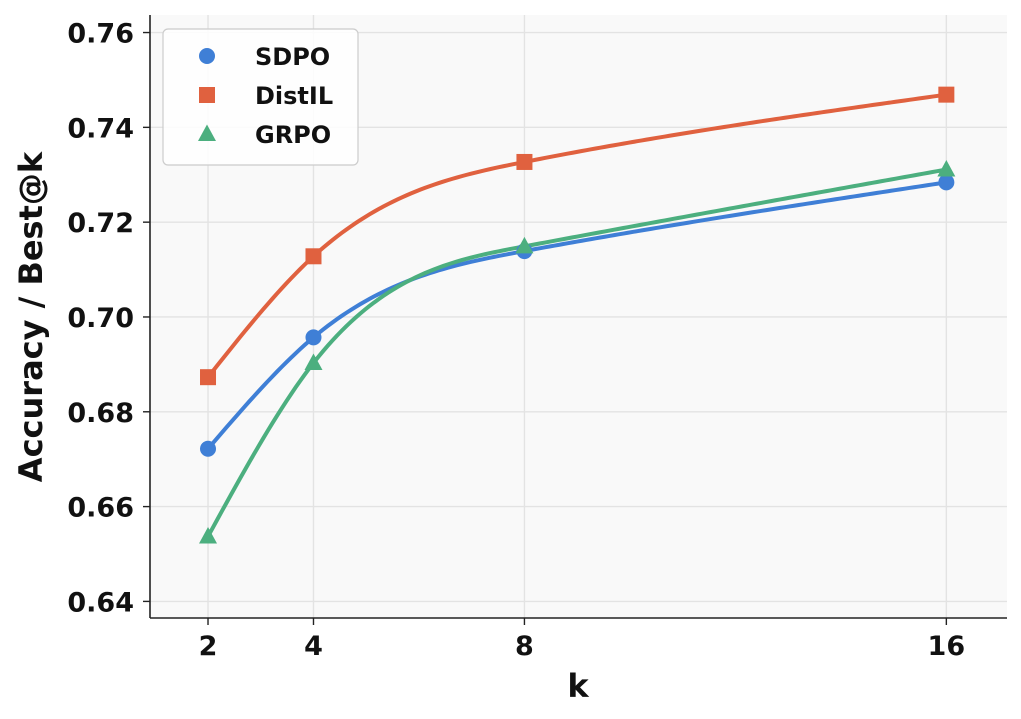 The height and width of the screenshot is (719, 1021). Describe the element at coordinates (207, 132) in the screenshot. I see `legend-marker-grpo` at that location.